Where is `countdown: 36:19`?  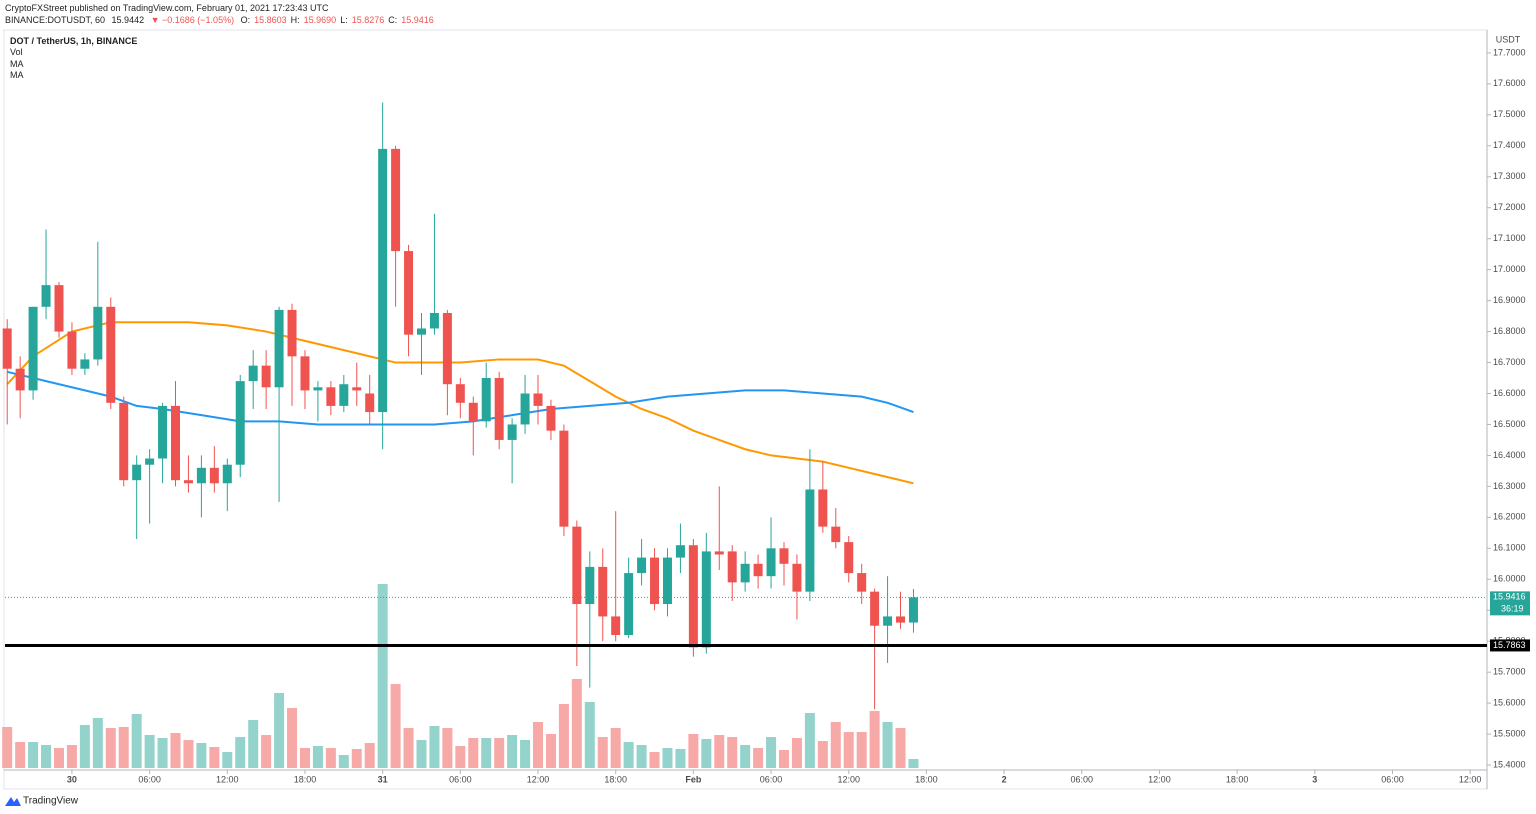 countdown: 36:19 is located at coordinates (1512, 609).